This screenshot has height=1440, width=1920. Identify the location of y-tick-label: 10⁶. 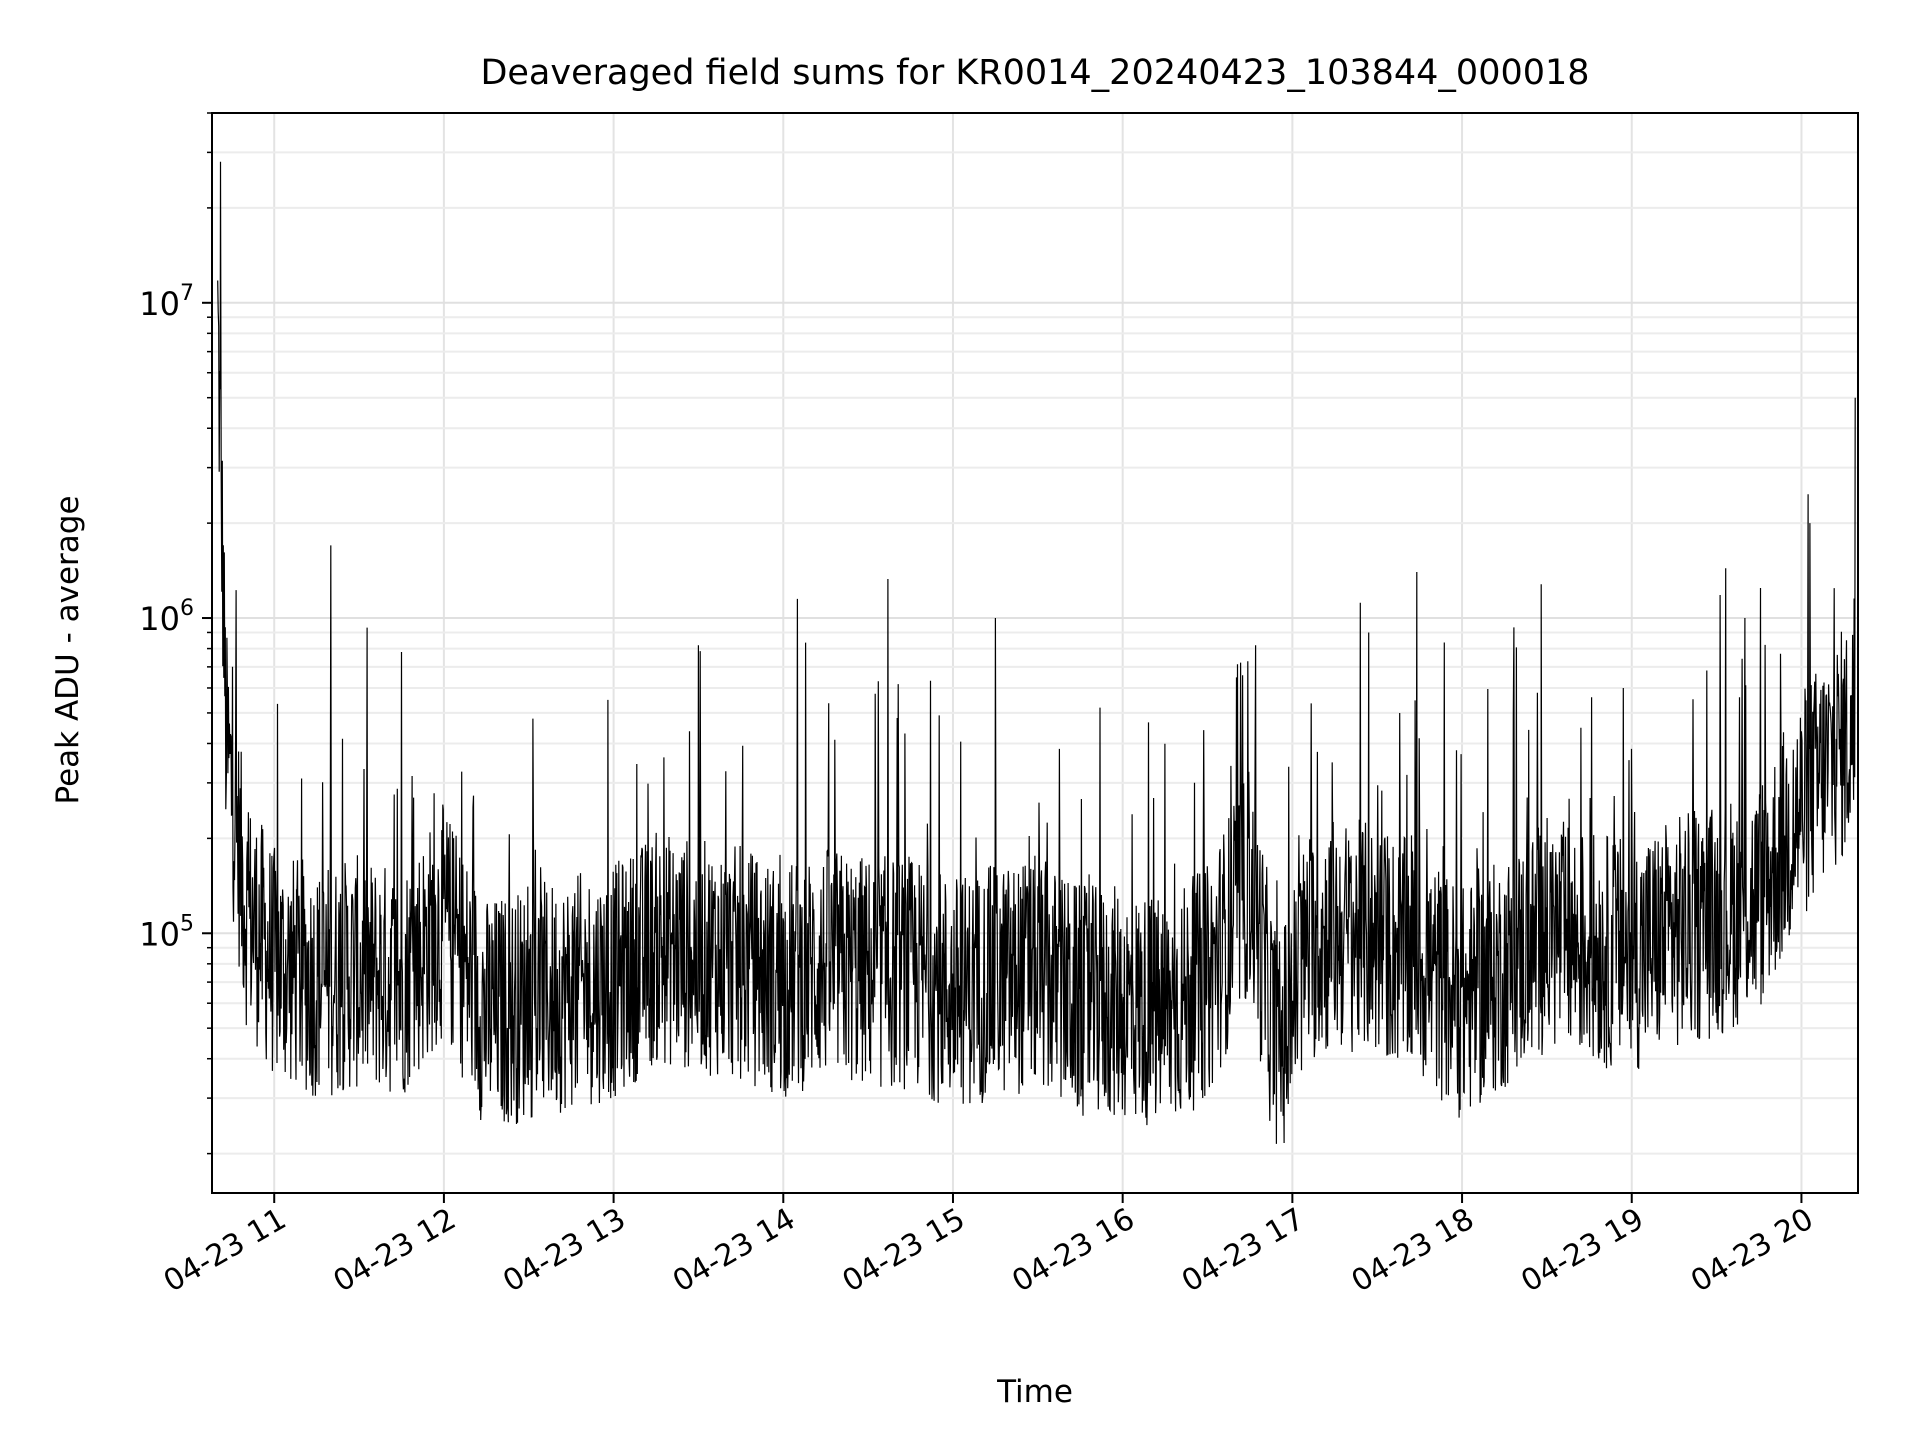
(166, 617).